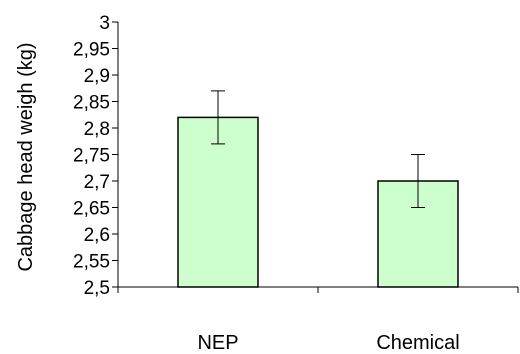 The image size is (520, 354). Describe the element at coordinates (91, 103) in the screenshot. I see `y-tick-label: 2,85` at that location.